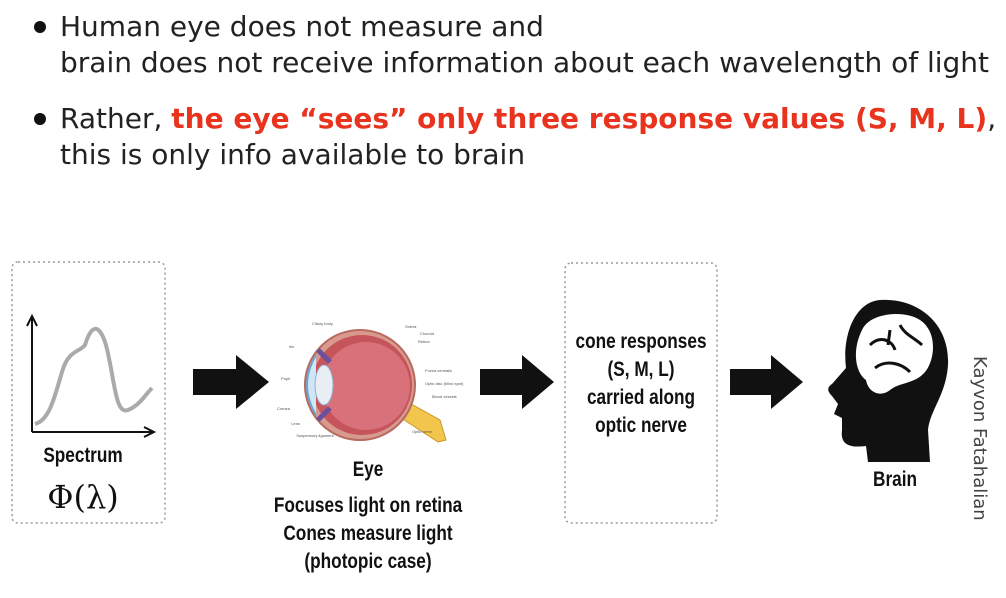 This screenshot has width=1006, height=598. Describe the element at coordinates (368, 470) in the screenshot. I see `label: Eye` at that location.